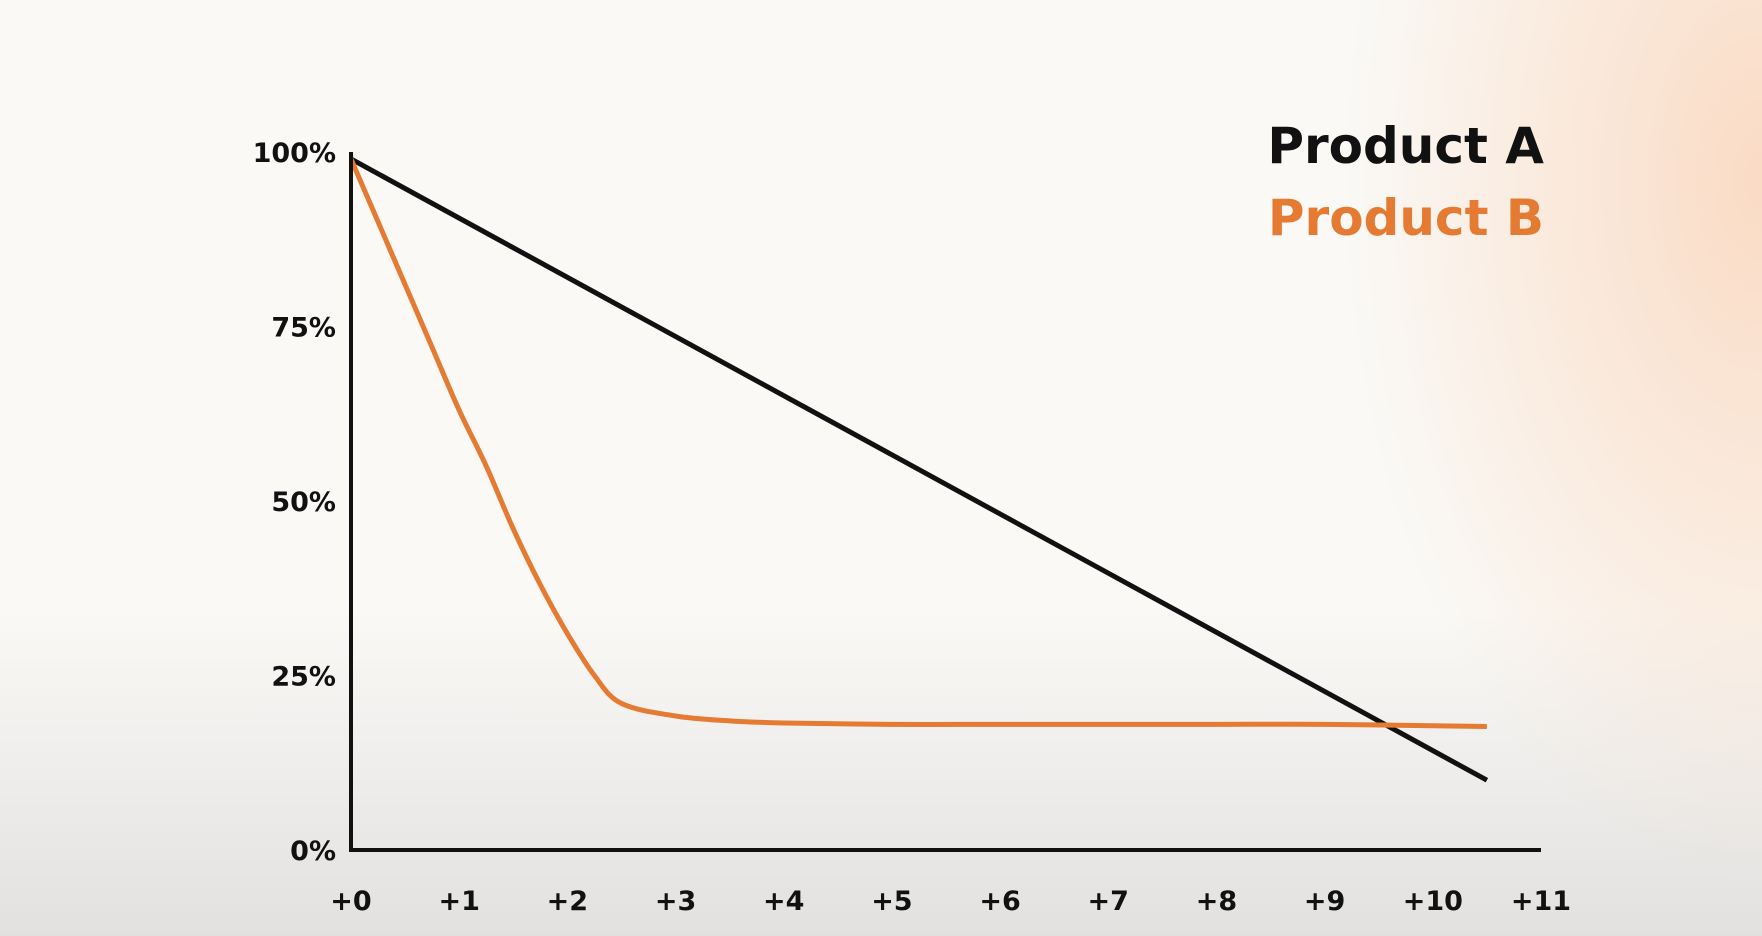 The width and height of the screenshot is (1762, 936). What do you see at coordinates (1433, 901) in the screenshot?
I see `x-tick-label: +10` at bounding box center [1433, 901].